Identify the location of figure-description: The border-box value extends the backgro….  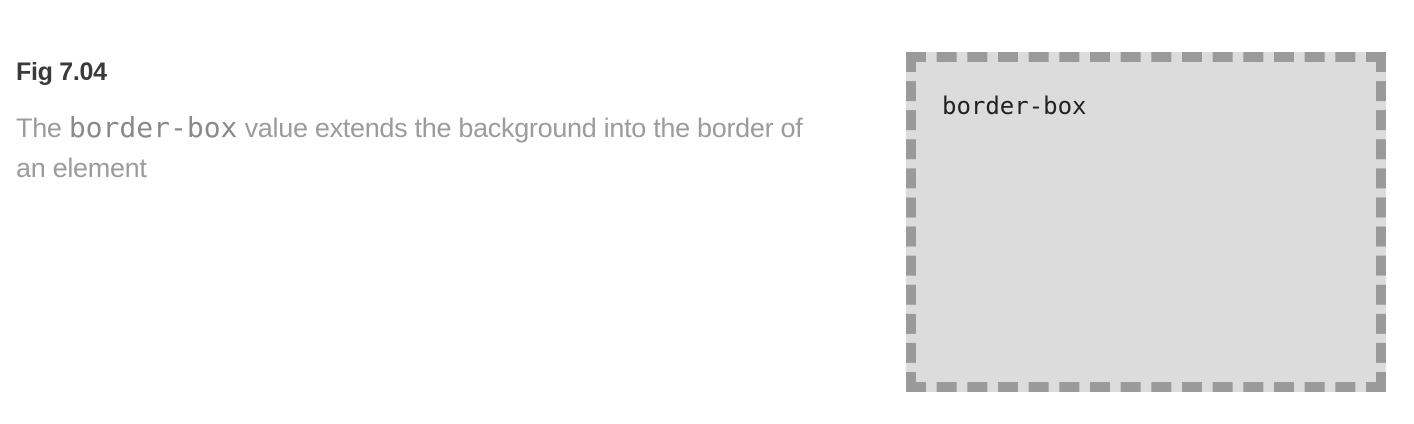
(426, 148).